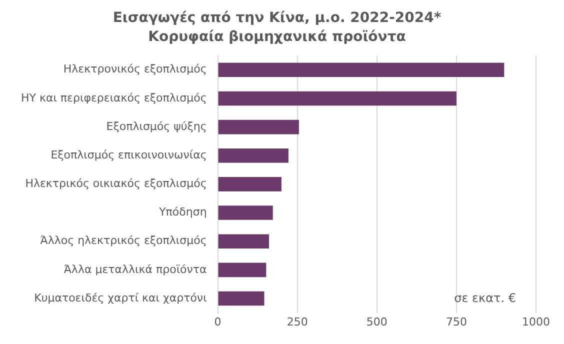 Image resolution: width=564 pixels, height=344 pixels. I want to click on chart-title: Εισαγωγές από την Κίνα, μ.ο. 2022-2024*, so click(277, 18).